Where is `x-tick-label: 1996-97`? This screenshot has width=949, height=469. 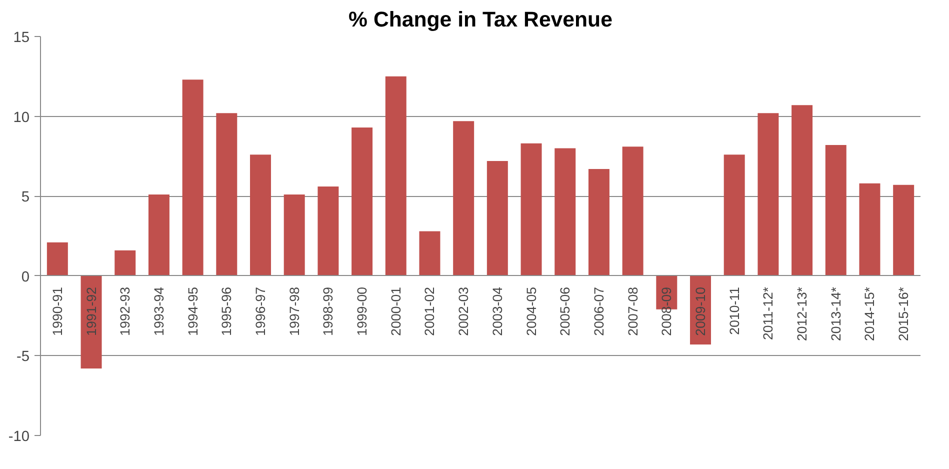 x-tick-label: 1996-97 is located at coordinates (260, 311).